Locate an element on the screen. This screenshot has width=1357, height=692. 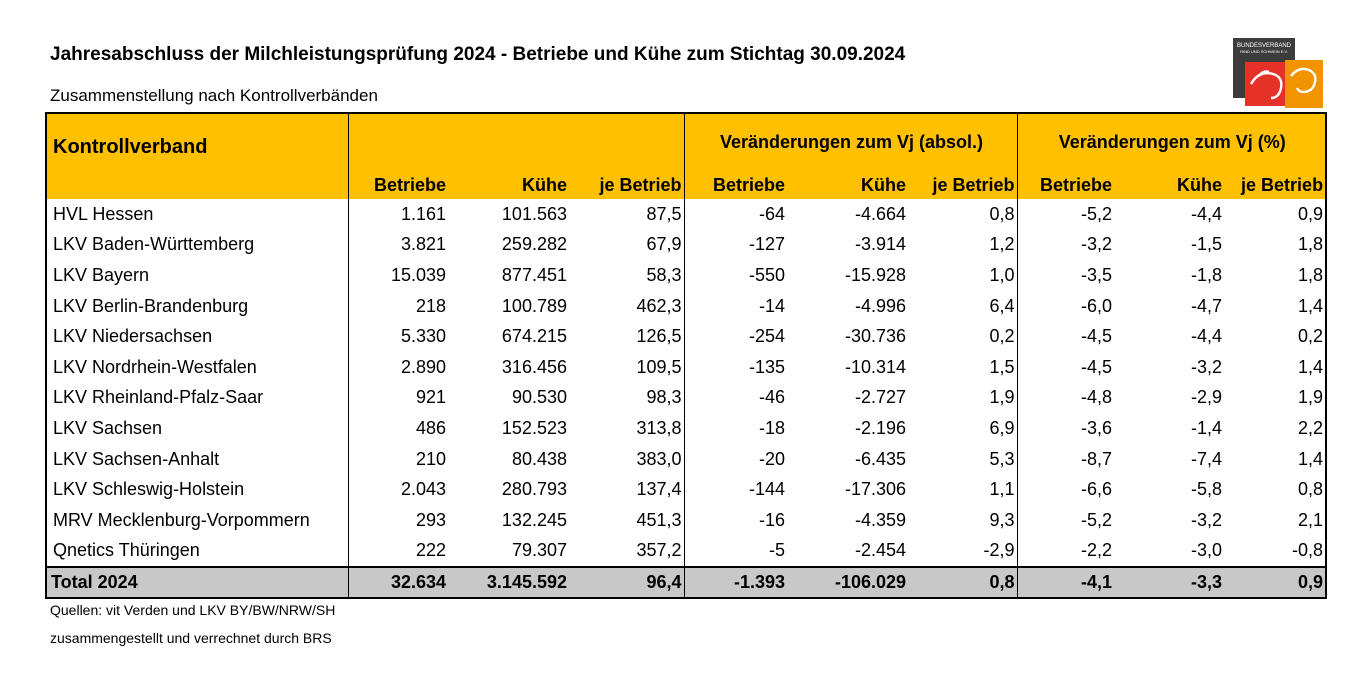
logo-text-line2: RIND UND SCHWEIN E.V. is located at coordinates (1264, 51).